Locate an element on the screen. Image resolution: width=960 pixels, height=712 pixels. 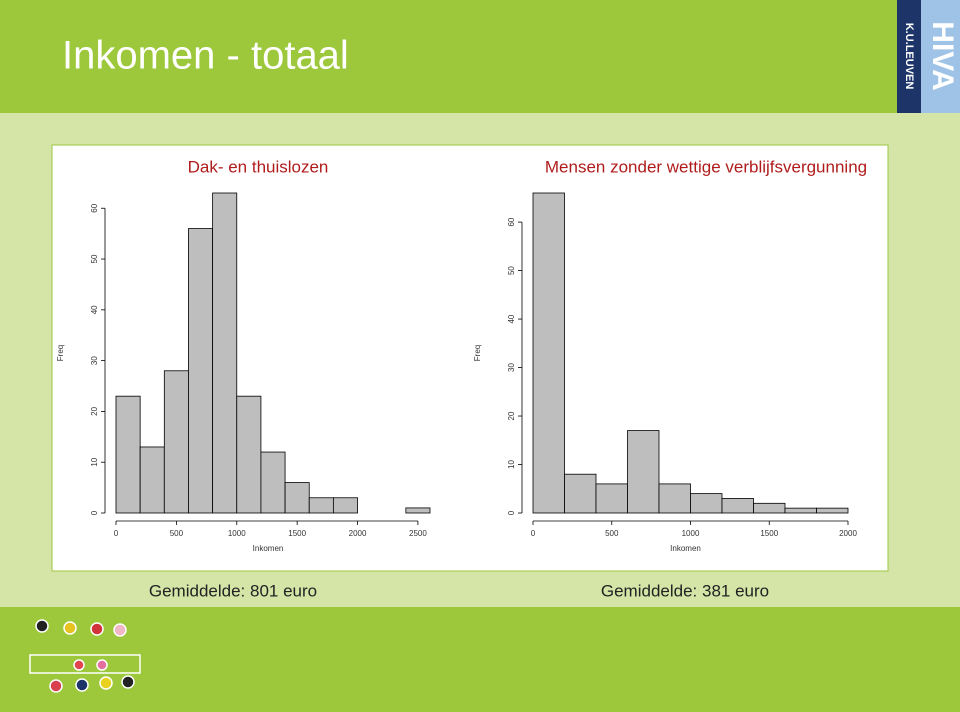
logo-brand: HIVA is located at coordinates (942, 55).